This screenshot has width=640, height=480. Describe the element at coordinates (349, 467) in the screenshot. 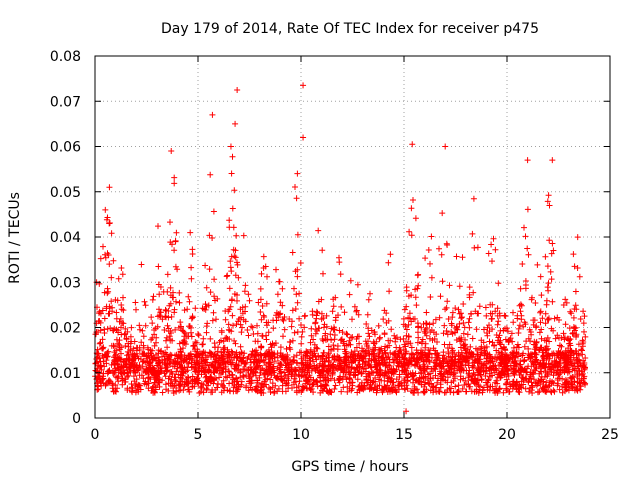

I see `x-axis-label: GPS time / hours` at that location.